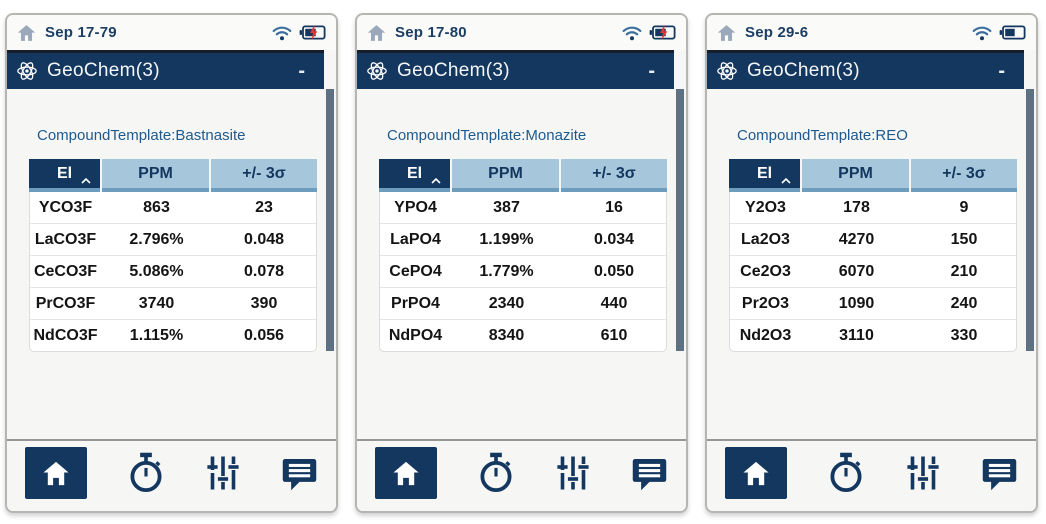  Describe the element at coordinates (822, 135) in the screenshot. I see `template-label: CompoundTemplate:REO` at that location.